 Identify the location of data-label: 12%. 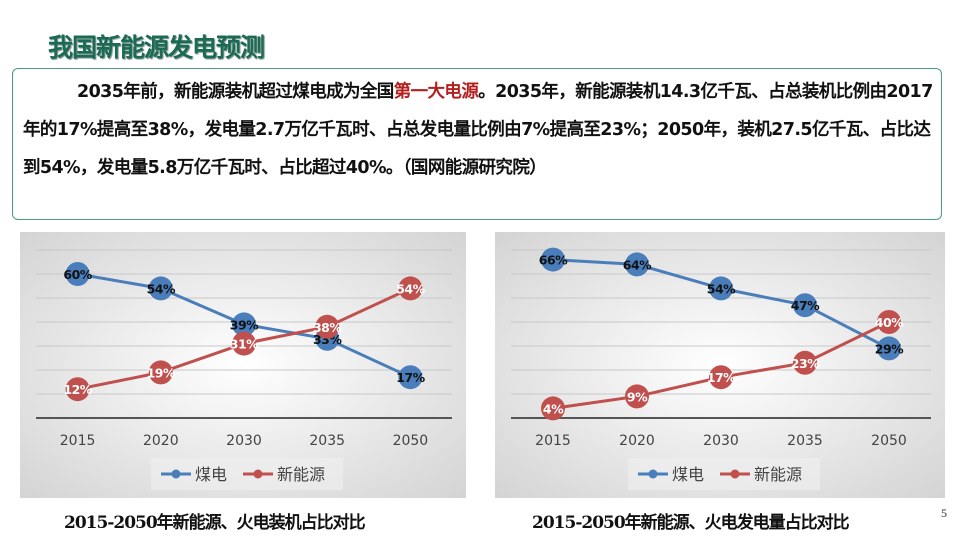
(77, 389).